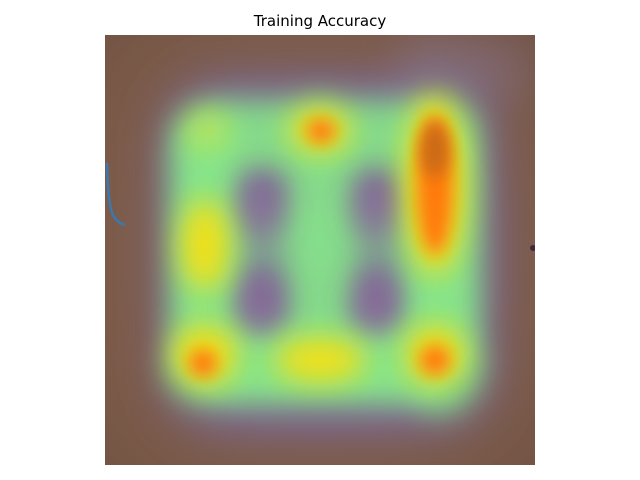 The image size is (640, 480). I want to click on blue-stroke-mark, so click(115, 194).